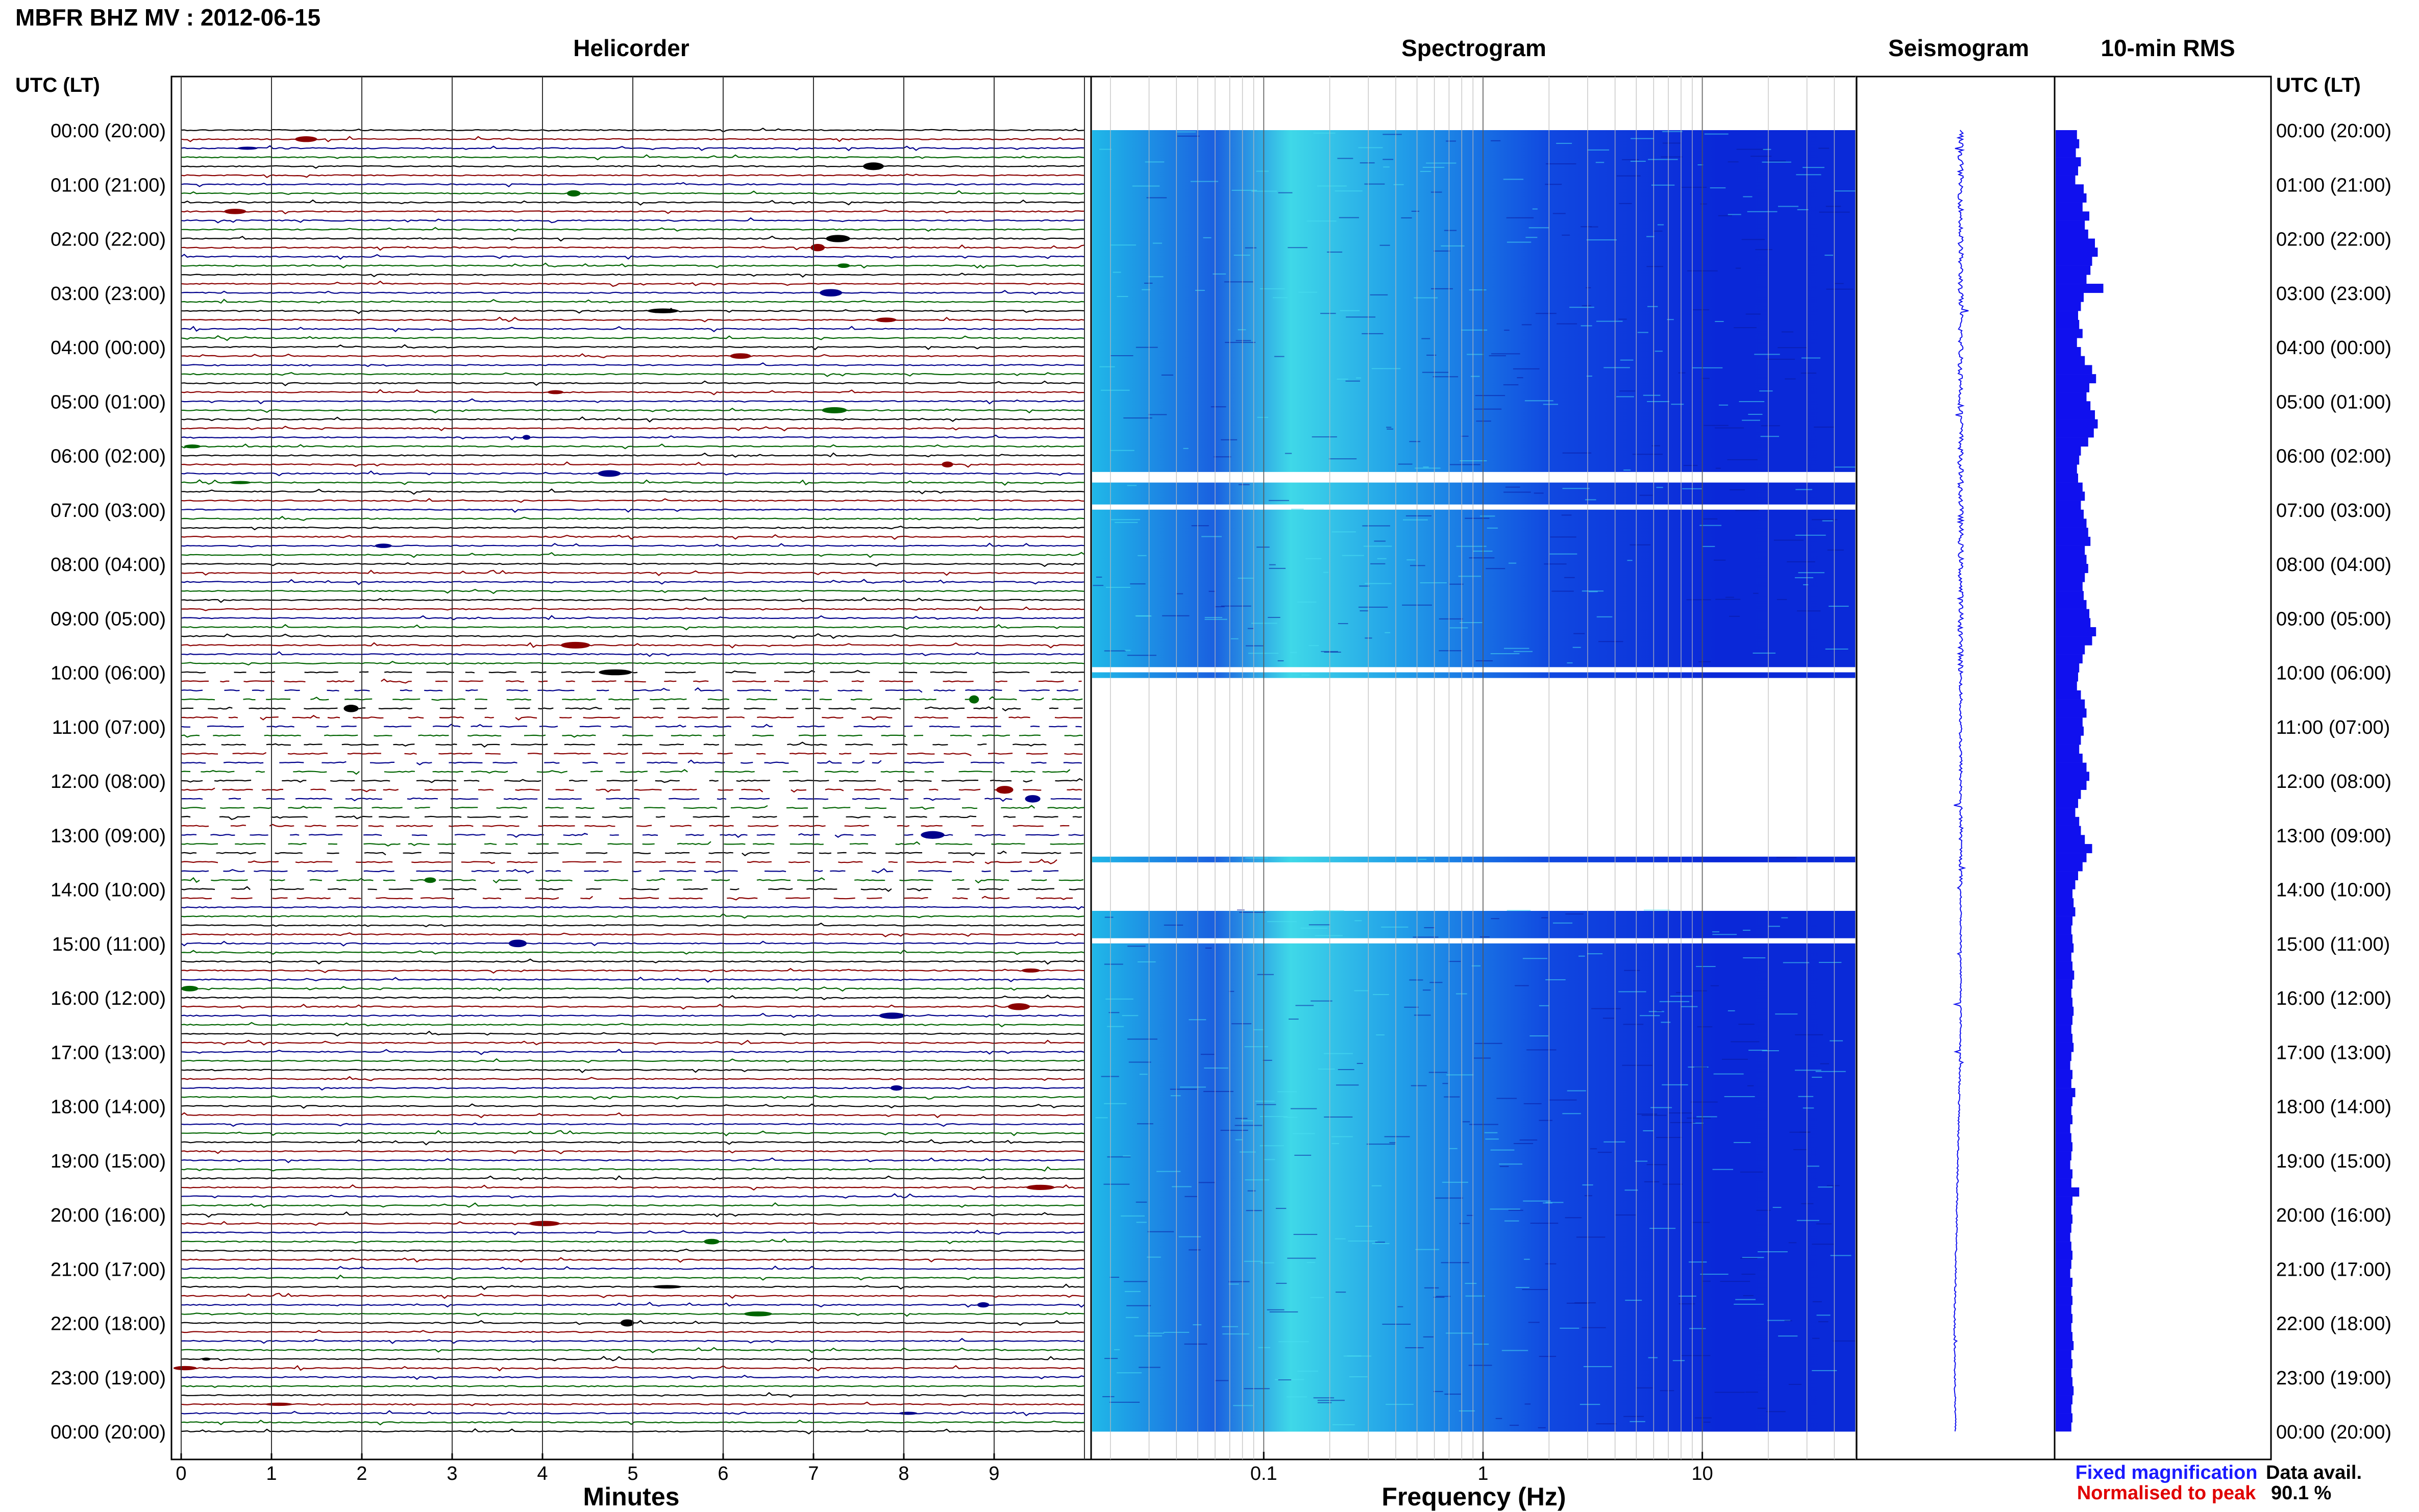 This screenshot has height=1512, width=2419. I want to click on time-label-left: 13:00 (09:00), so click(108, 836).